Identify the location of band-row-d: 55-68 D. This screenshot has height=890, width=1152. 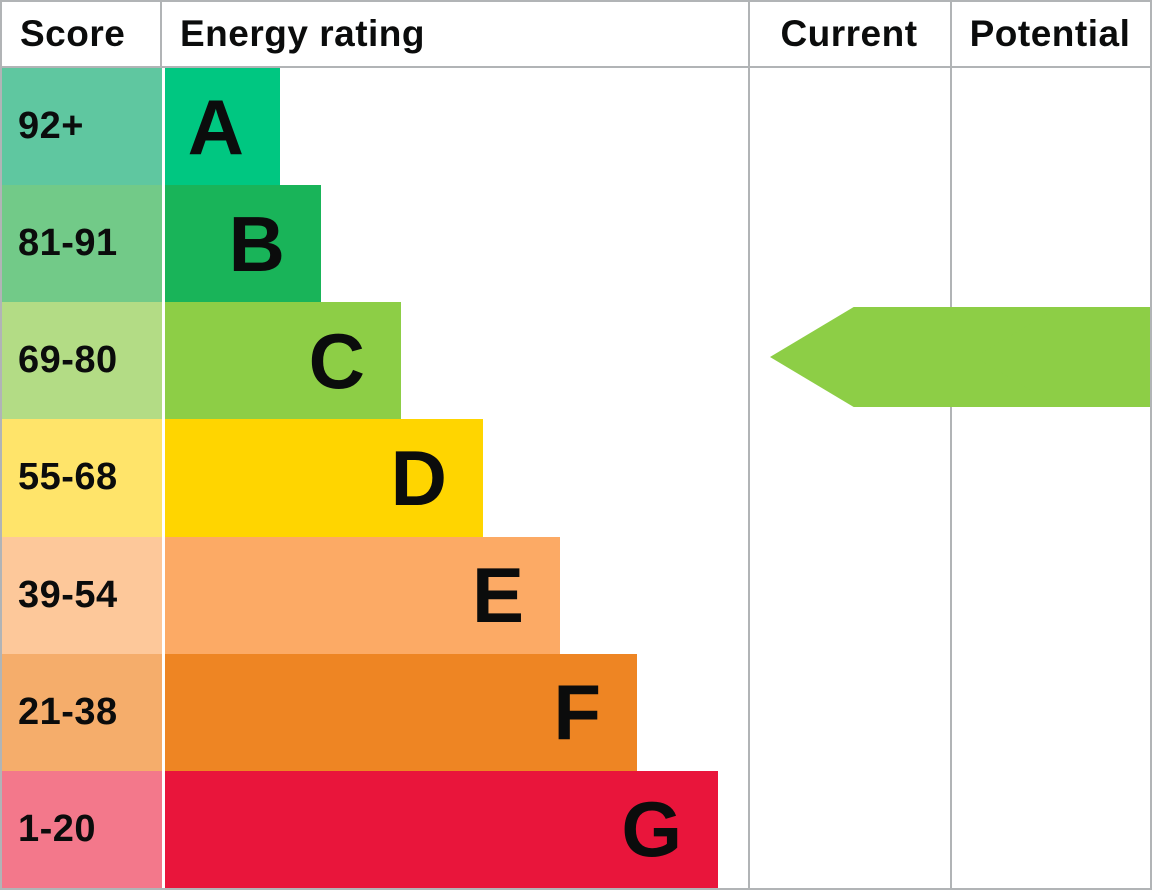
(576, 478).